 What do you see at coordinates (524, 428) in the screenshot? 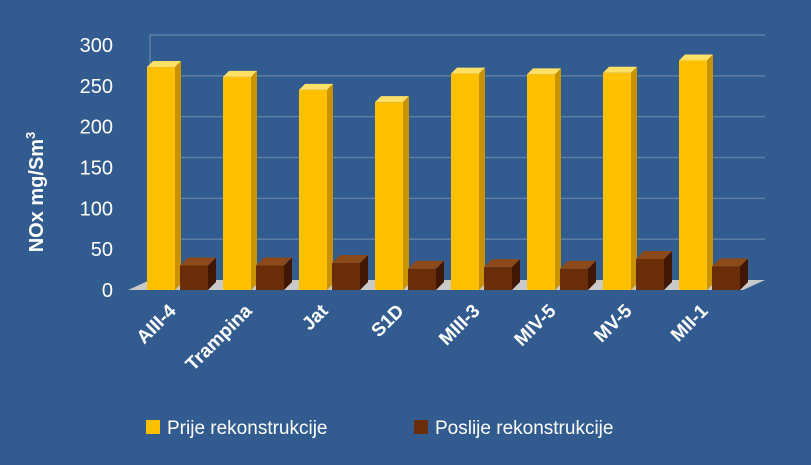
I see `legend-label-poslije: Poslije rekonstrukcije` at bounding box center [524, 428].